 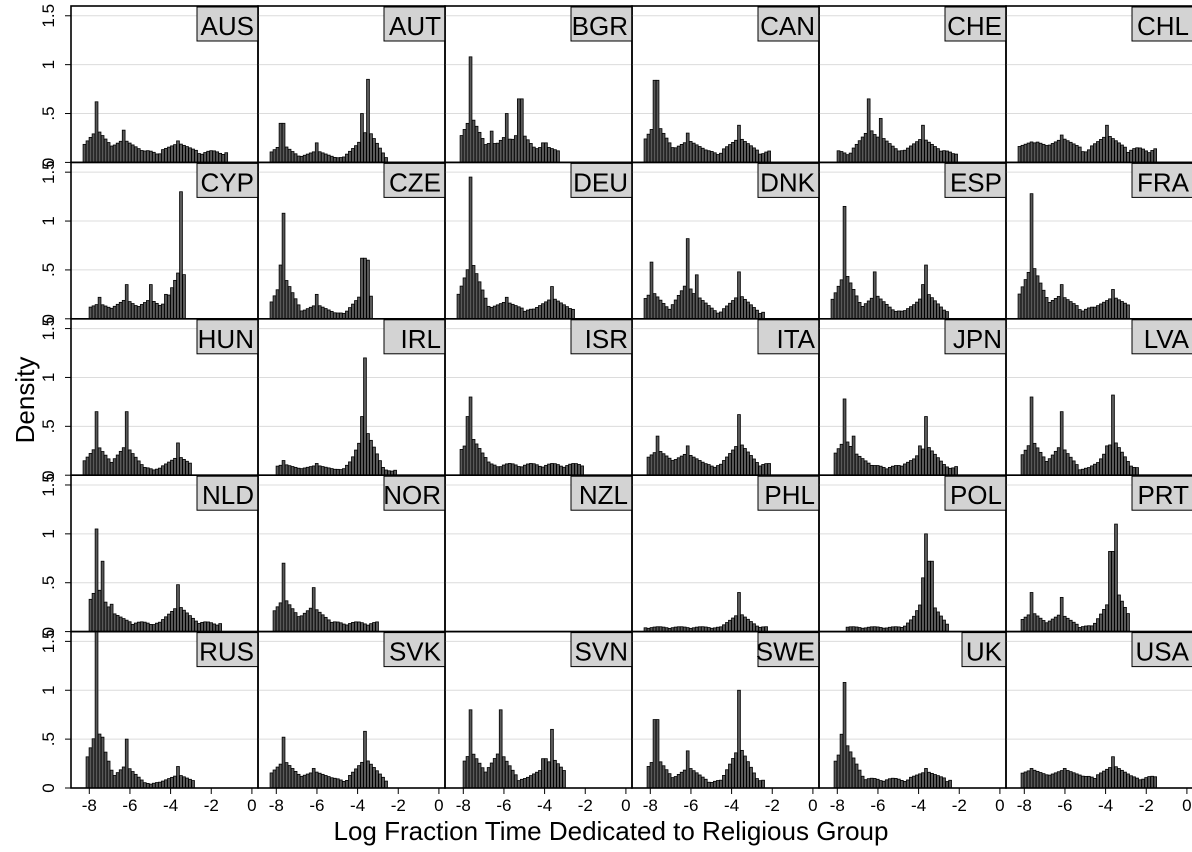 I want to click on strip-label: JPN, so click(x=977, y=339).